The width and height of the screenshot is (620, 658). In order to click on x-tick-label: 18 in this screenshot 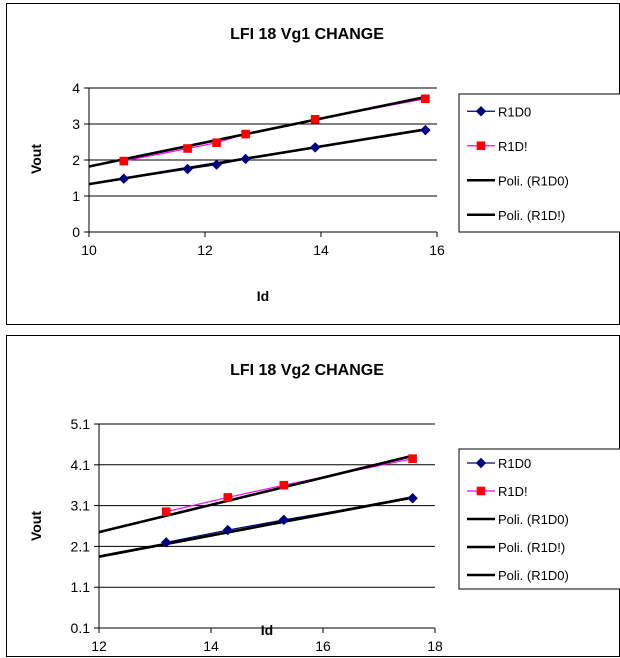, I will do `click(435, 646)`.